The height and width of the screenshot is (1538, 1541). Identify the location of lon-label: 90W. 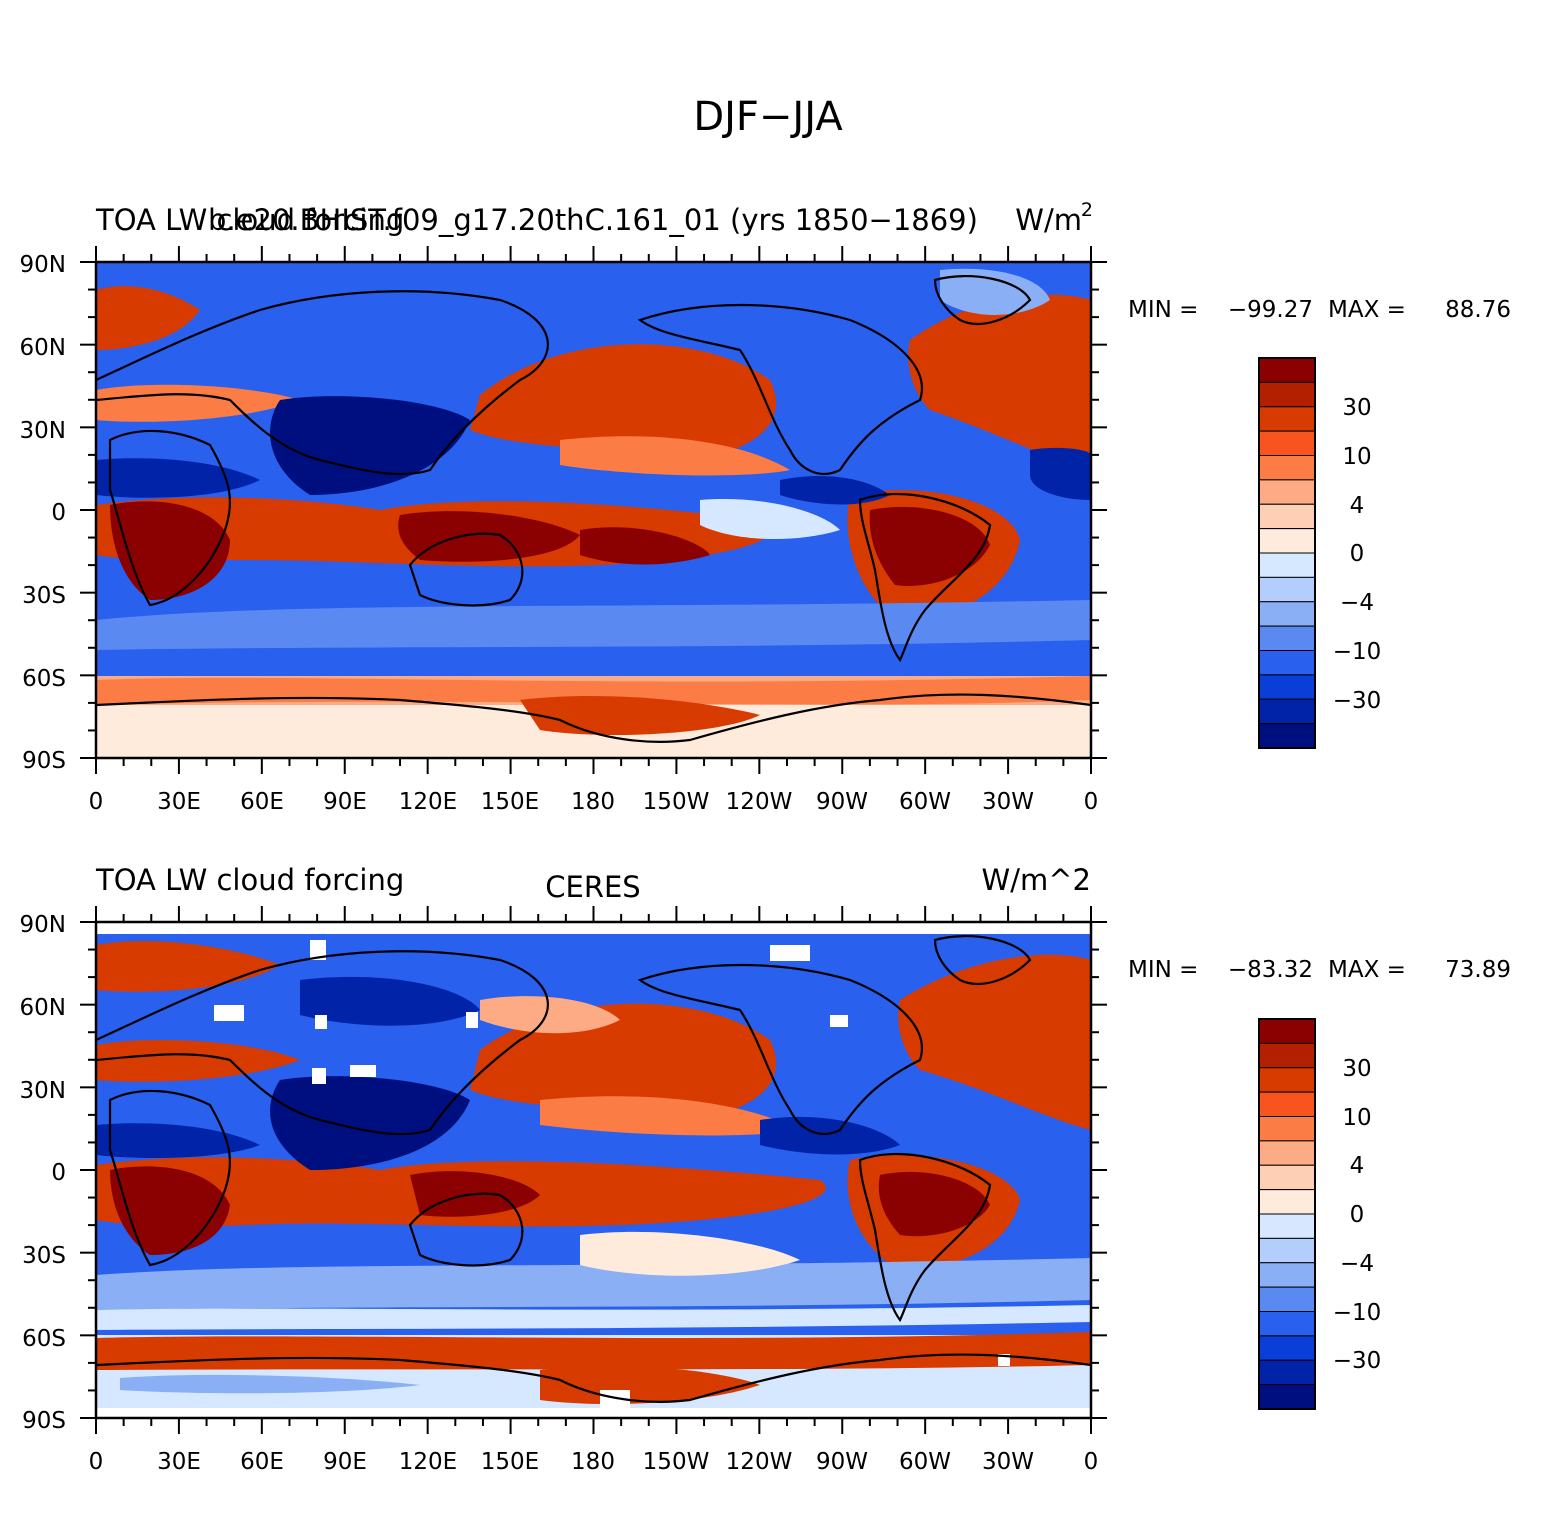
(842, 802).